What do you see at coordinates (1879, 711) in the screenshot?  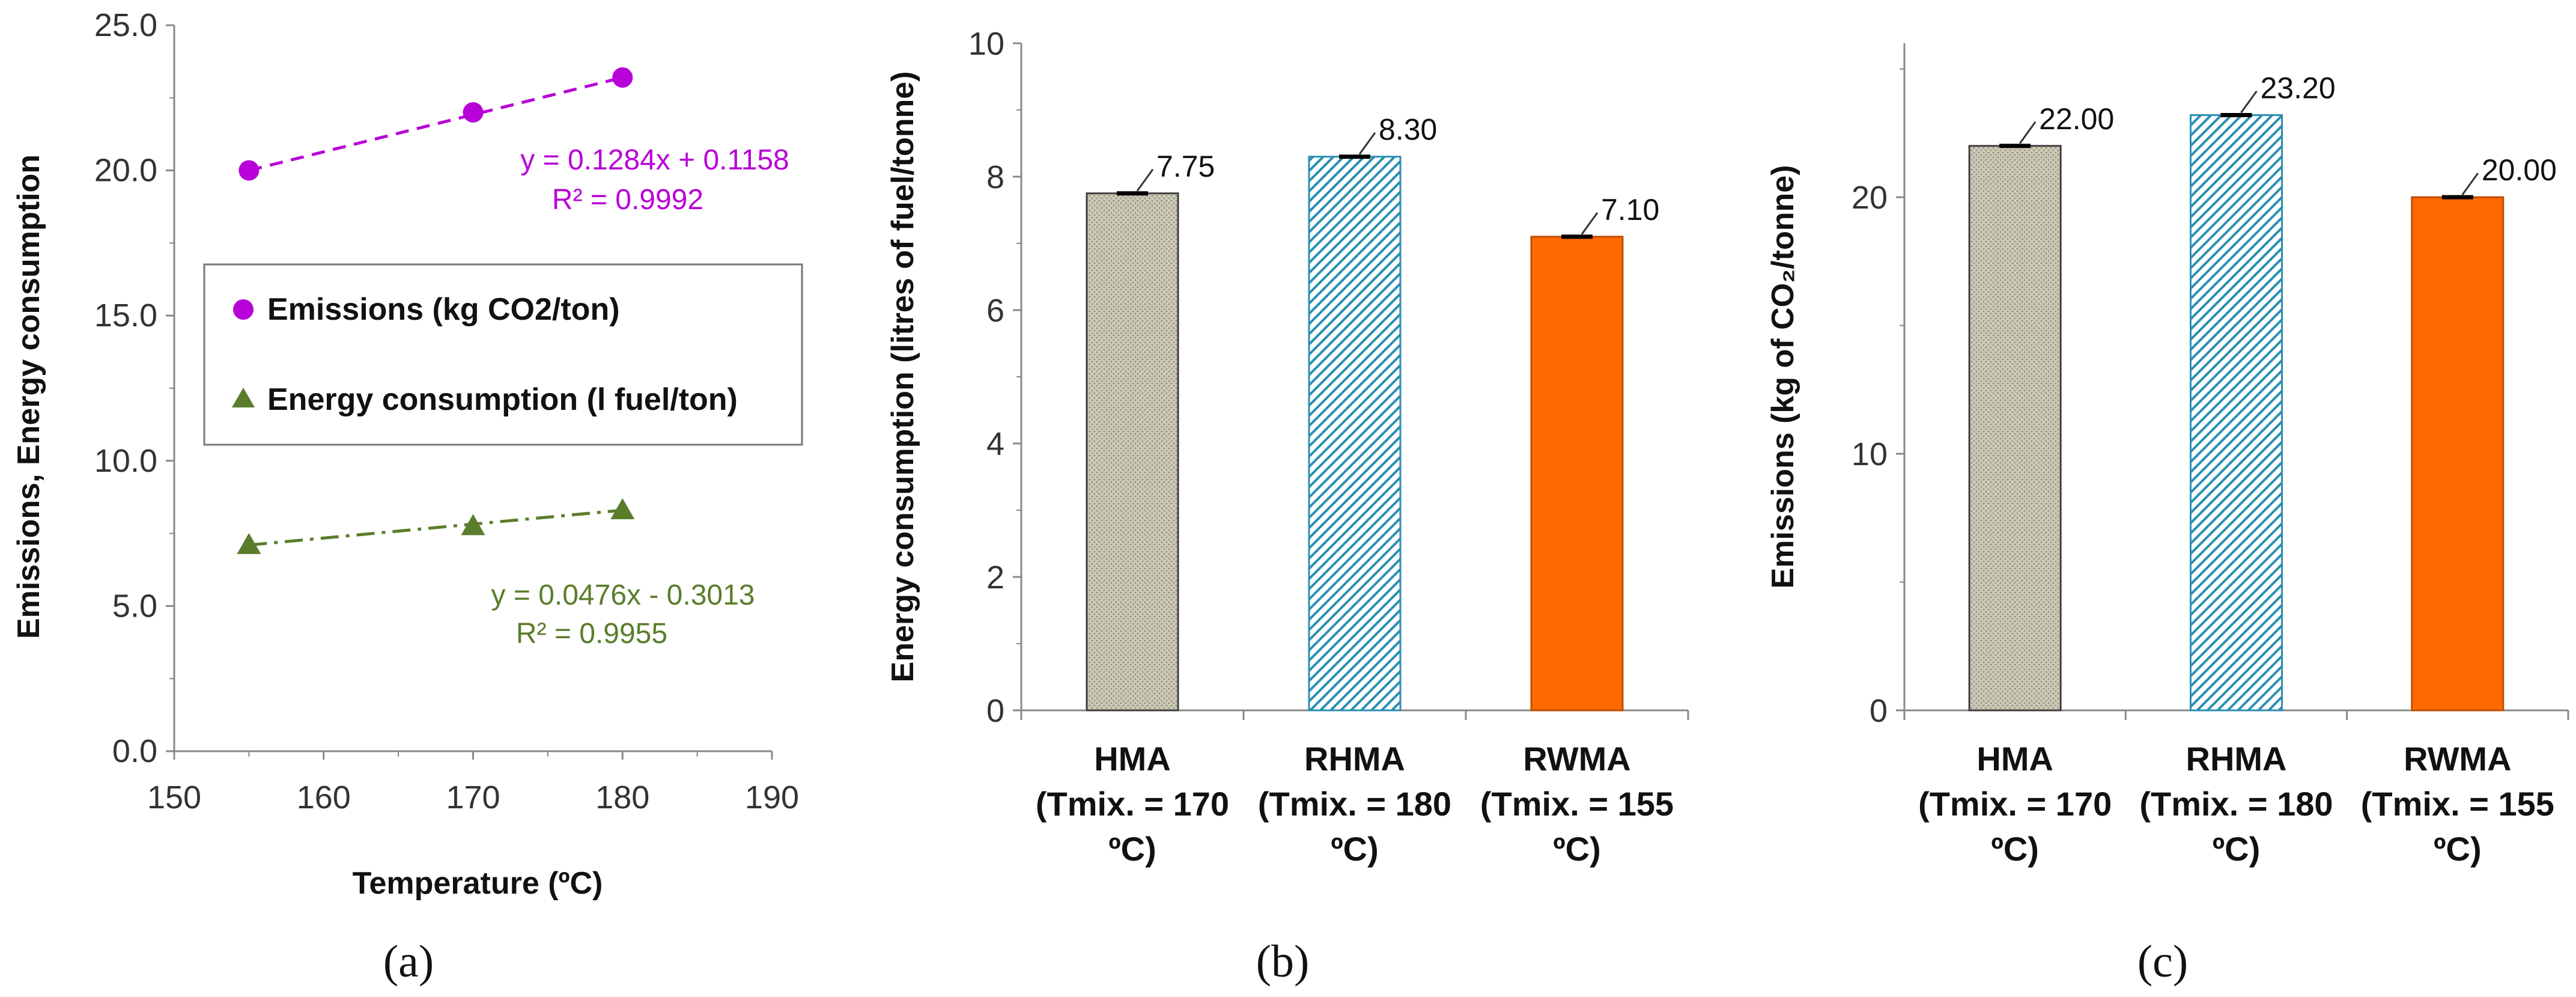 I see `c-ytick-label: 0` at bounding box center [1879, 711].